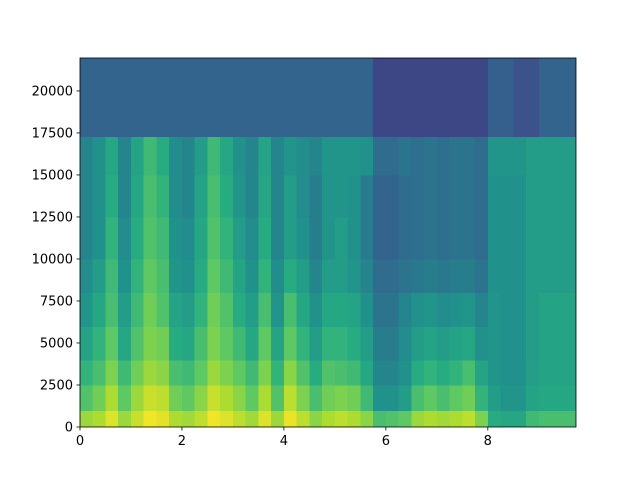 The image size is (640, 480). I want to click on y-tick-label: 15000, so click(52, 175).